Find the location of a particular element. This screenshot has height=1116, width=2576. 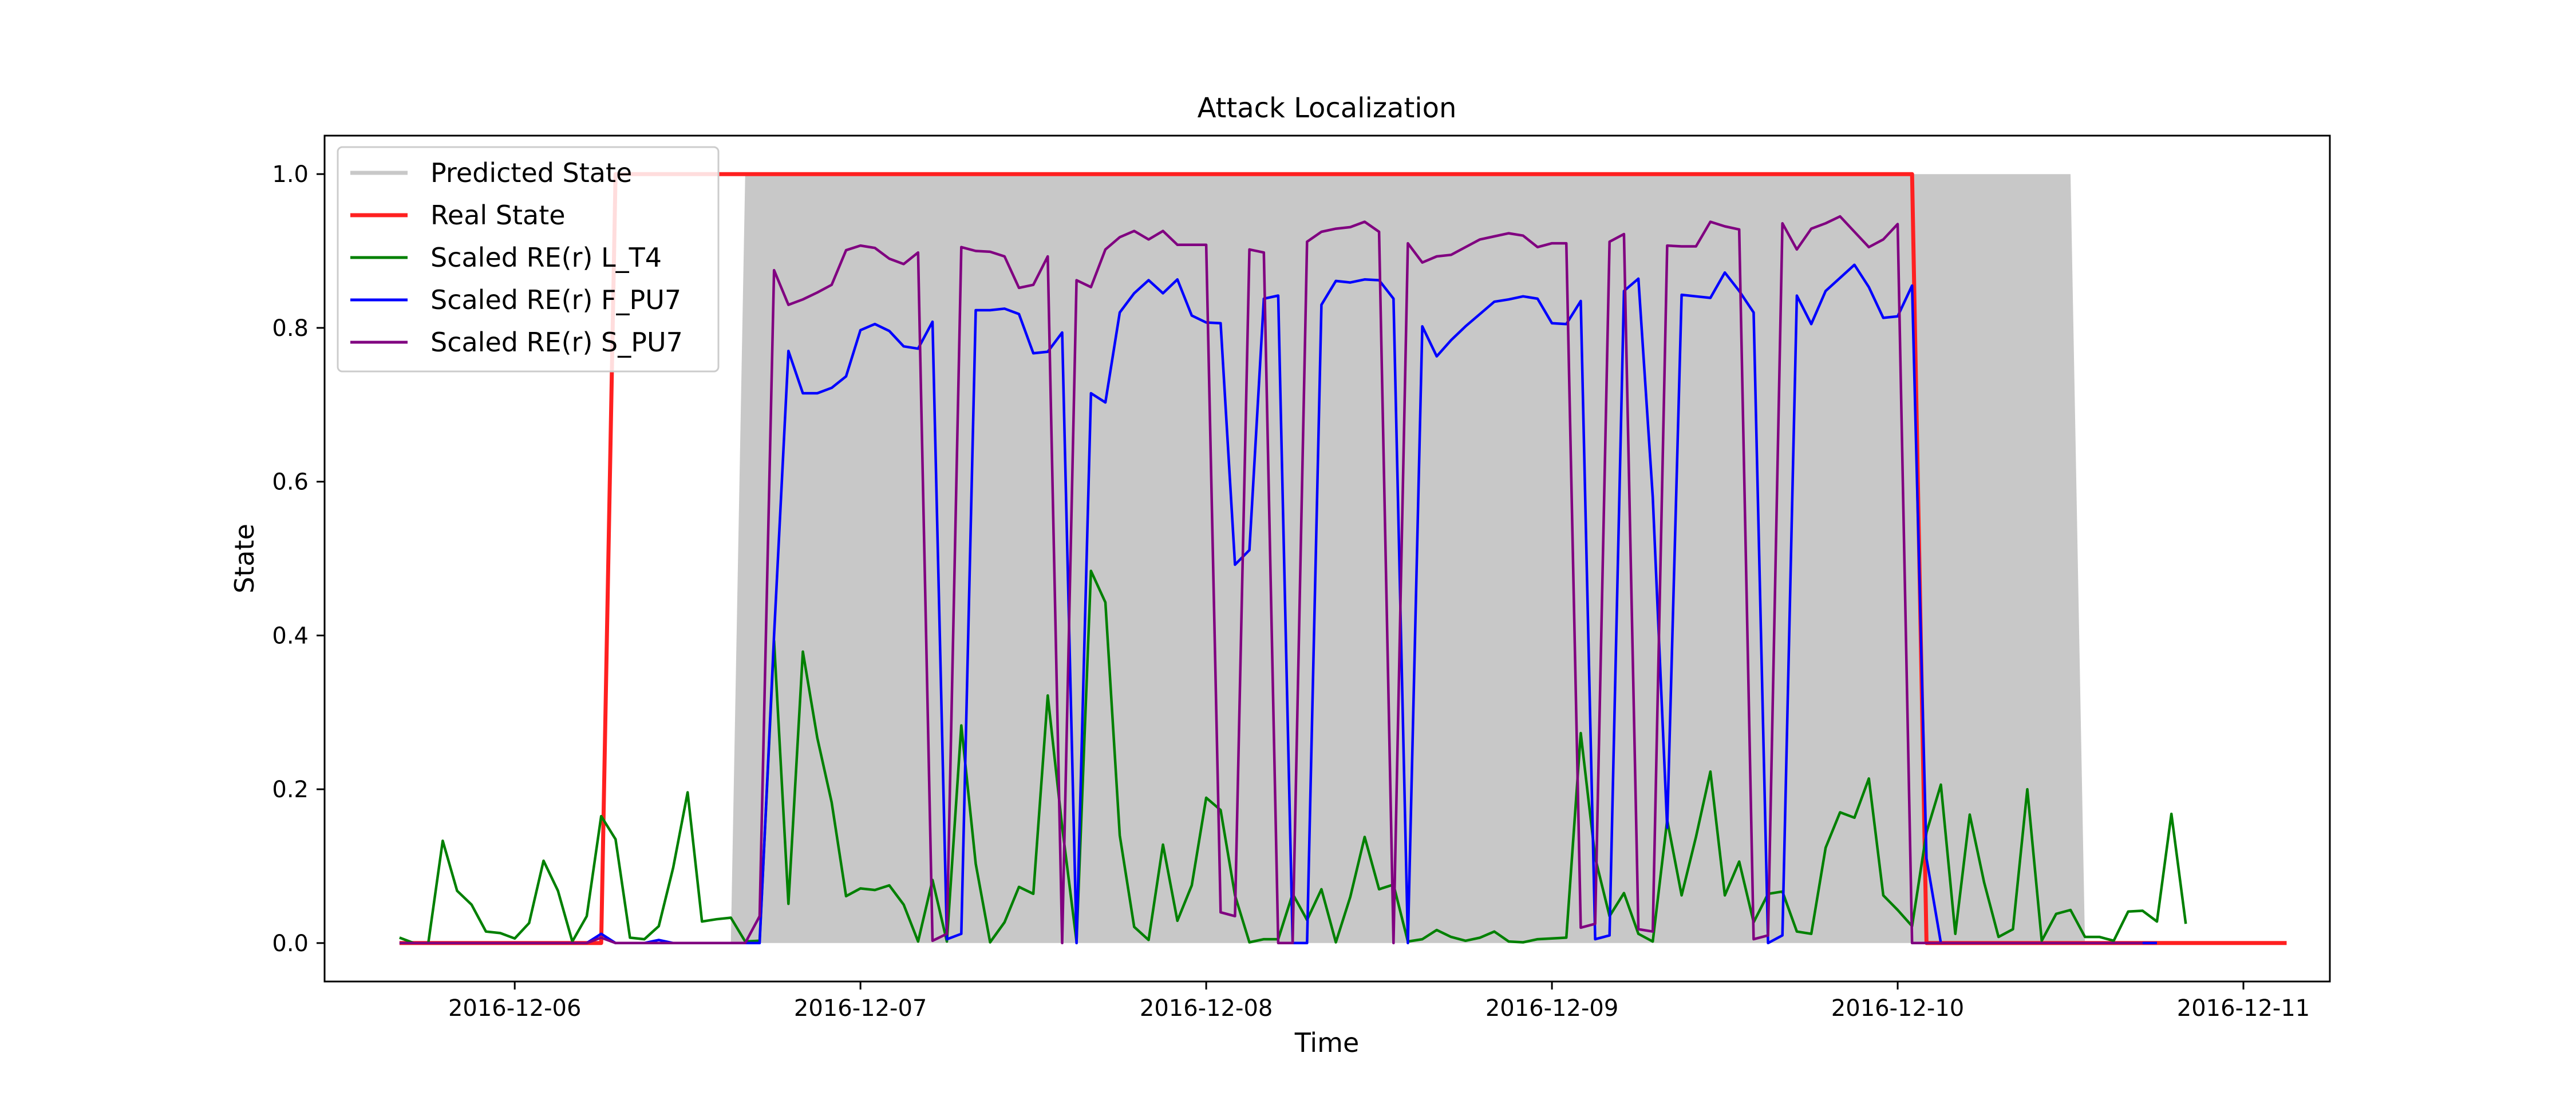

y-tick-label: 0.6 is located at coordinates (290, 482).